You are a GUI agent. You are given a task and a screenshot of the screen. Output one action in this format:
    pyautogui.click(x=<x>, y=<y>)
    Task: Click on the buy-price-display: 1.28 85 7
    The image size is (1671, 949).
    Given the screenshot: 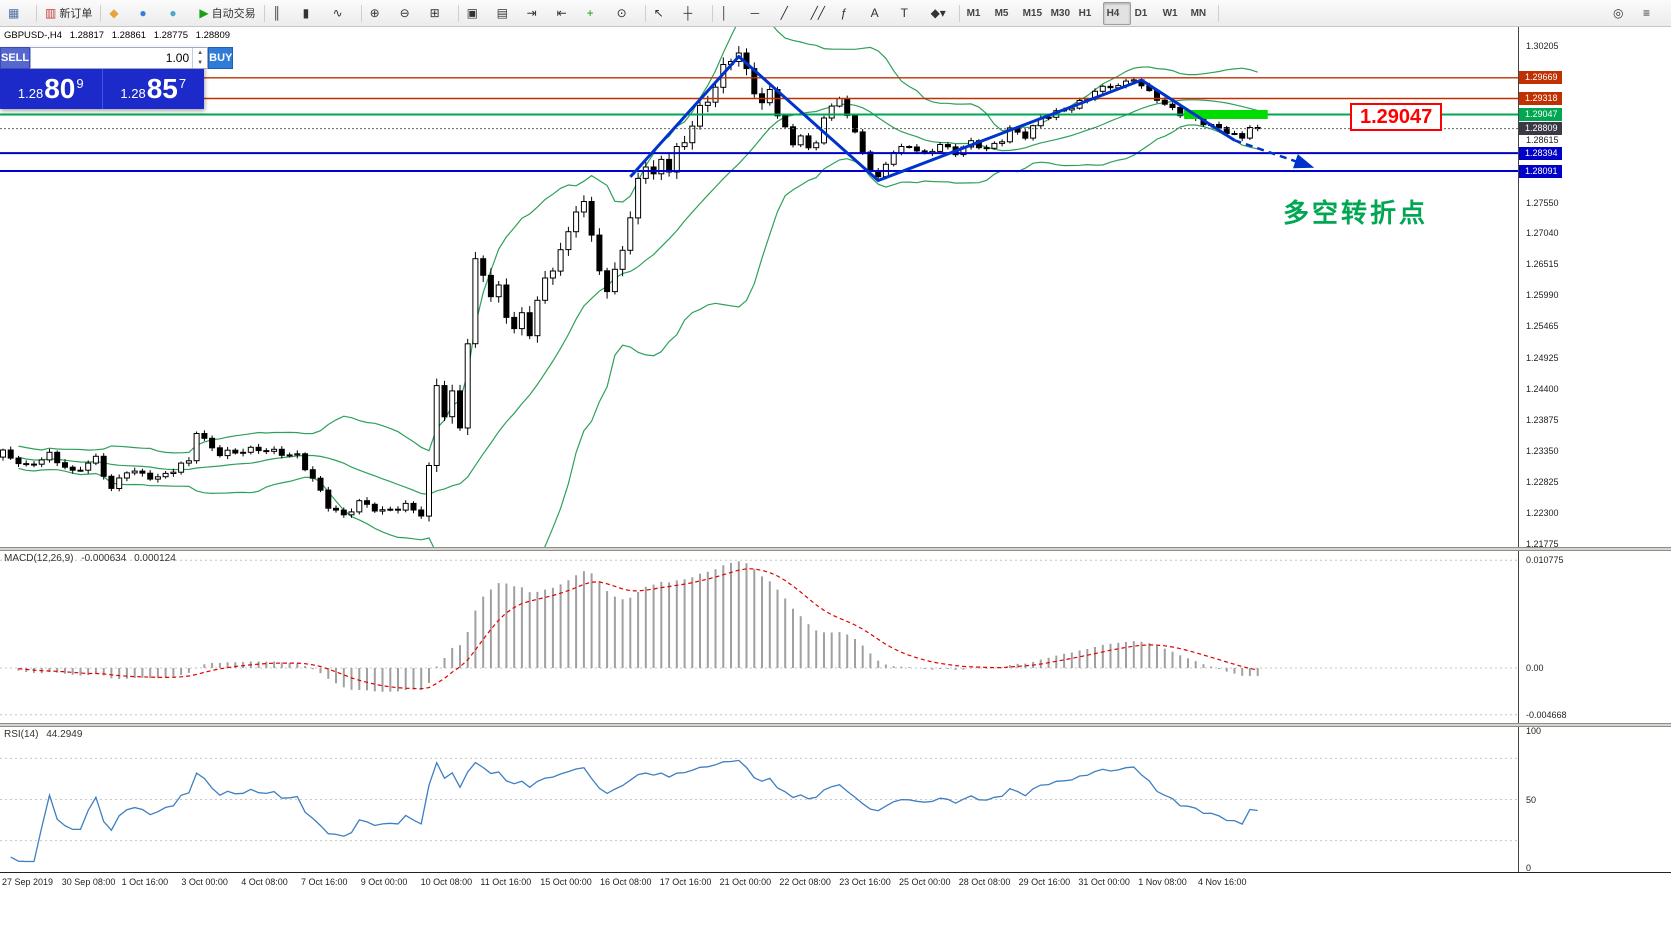 What is the action you would take?
    pyautogui.click(x=154, y=89)
    